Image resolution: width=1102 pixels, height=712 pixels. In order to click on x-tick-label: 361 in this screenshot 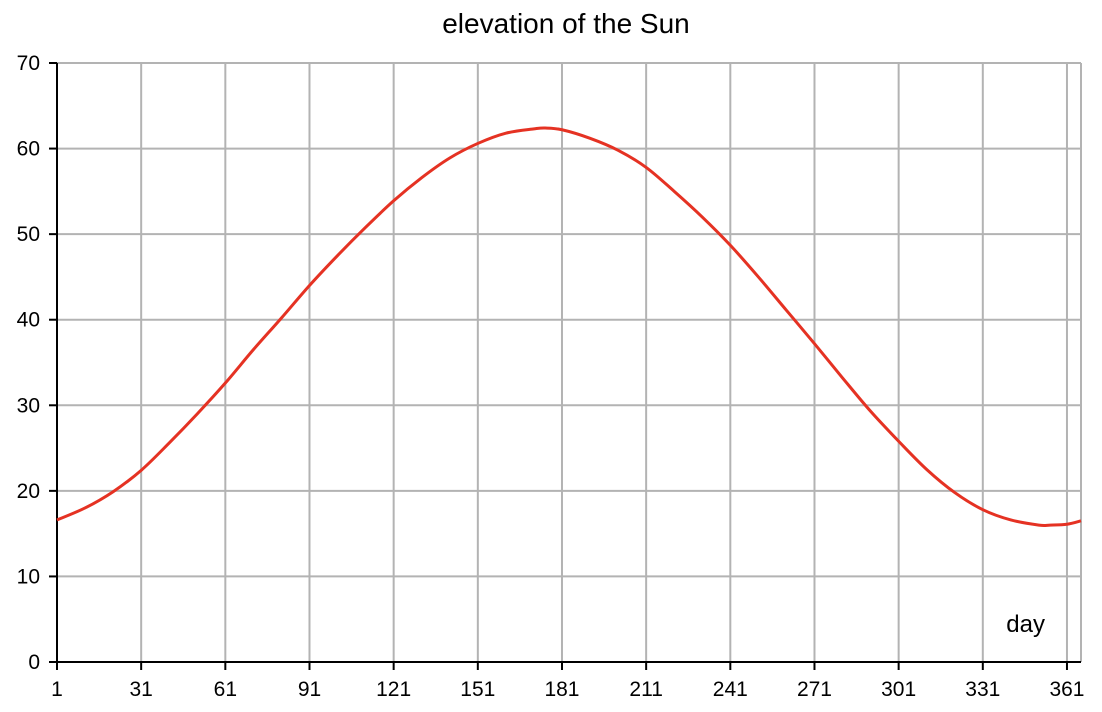, I will do `click(1066, 689)`.